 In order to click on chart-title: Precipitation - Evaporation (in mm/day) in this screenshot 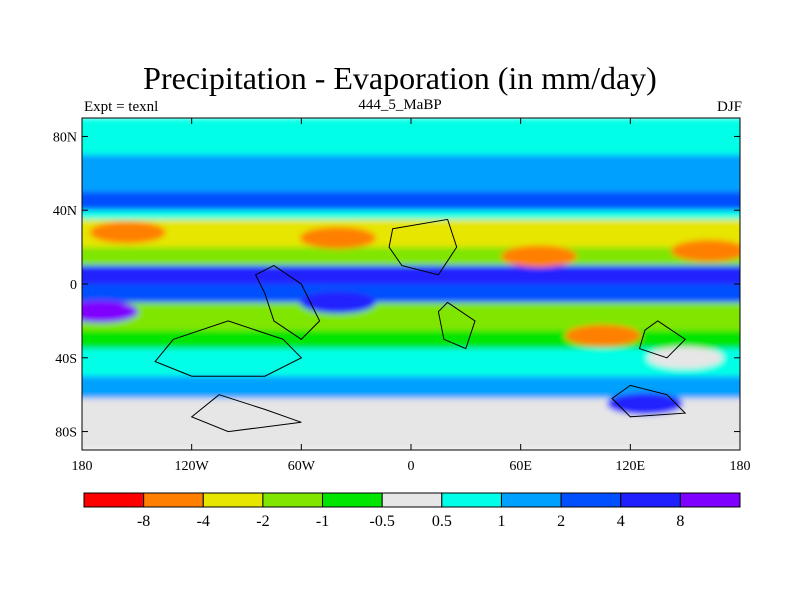, I will do `click(400, 78)`.